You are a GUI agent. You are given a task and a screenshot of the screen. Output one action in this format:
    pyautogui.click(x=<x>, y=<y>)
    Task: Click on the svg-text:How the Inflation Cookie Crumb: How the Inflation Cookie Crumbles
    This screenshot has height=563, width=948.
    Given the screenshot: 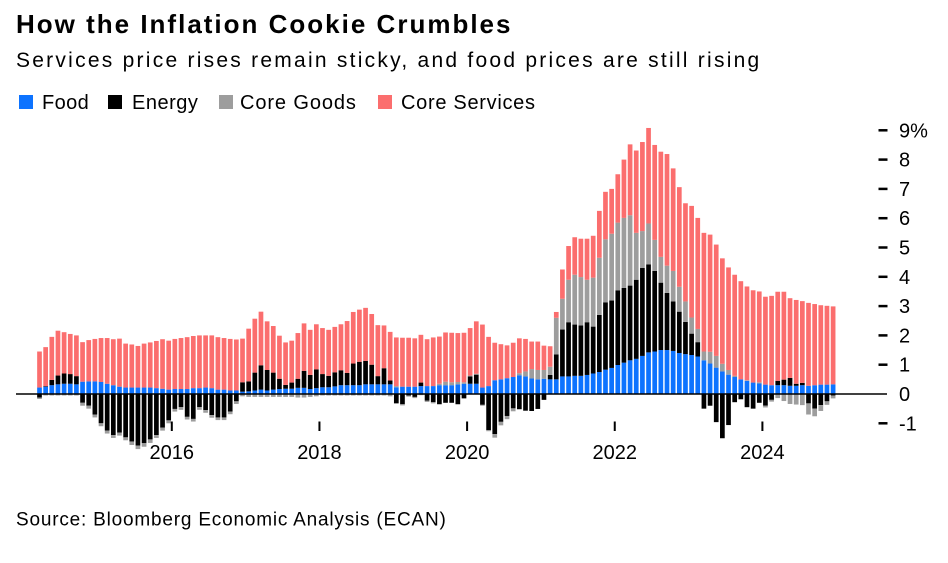 What is the action you would take?
    pyautogui.click(x=264, y=24)
    